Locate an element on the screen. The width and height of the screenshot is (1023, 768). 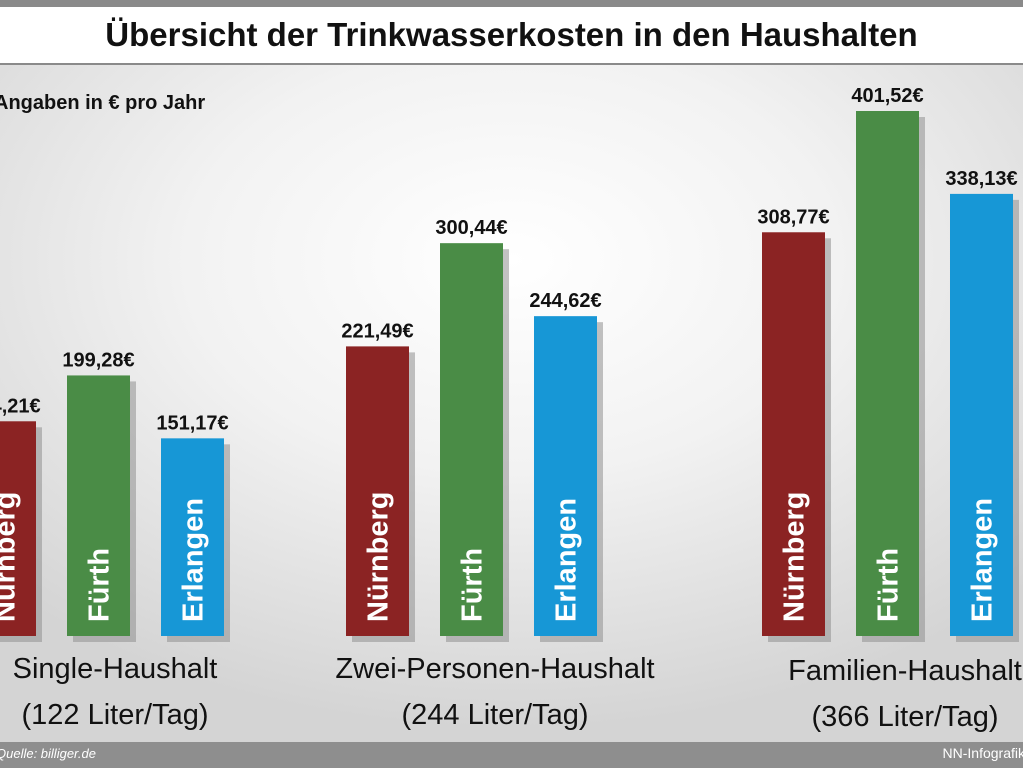
source-label: Quelle: billiger.de is located at coordinates (48, 753).